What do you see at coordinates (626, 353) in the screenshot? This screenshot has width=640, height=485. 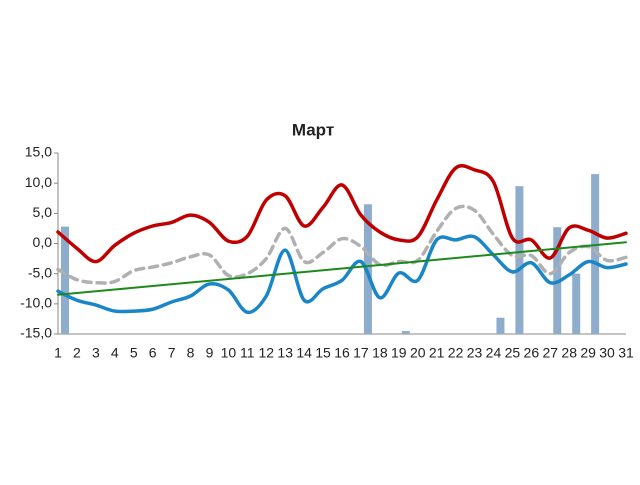 I see `x-tick-label: 31` at bounding box center [626, 353].